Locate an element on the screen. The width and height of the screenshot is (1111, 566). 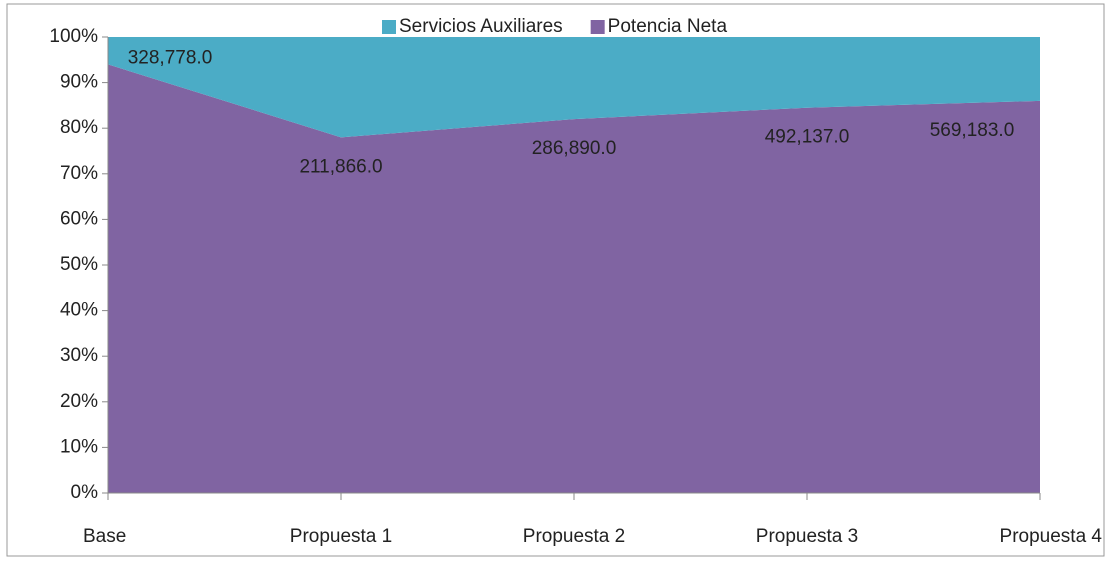
legend-label: Potencia Neta is located at coordinates (668, 26).